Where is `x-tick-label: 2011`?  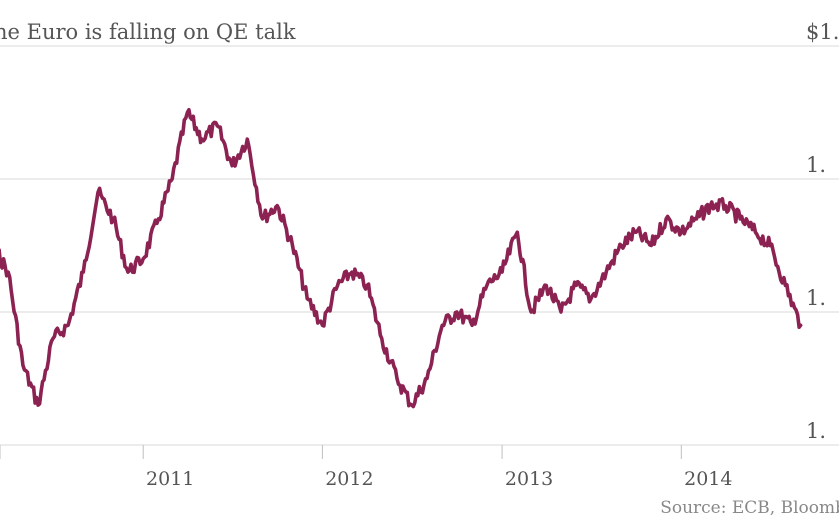
x-tick-label: 2011 is located at coordinates (170, 479).